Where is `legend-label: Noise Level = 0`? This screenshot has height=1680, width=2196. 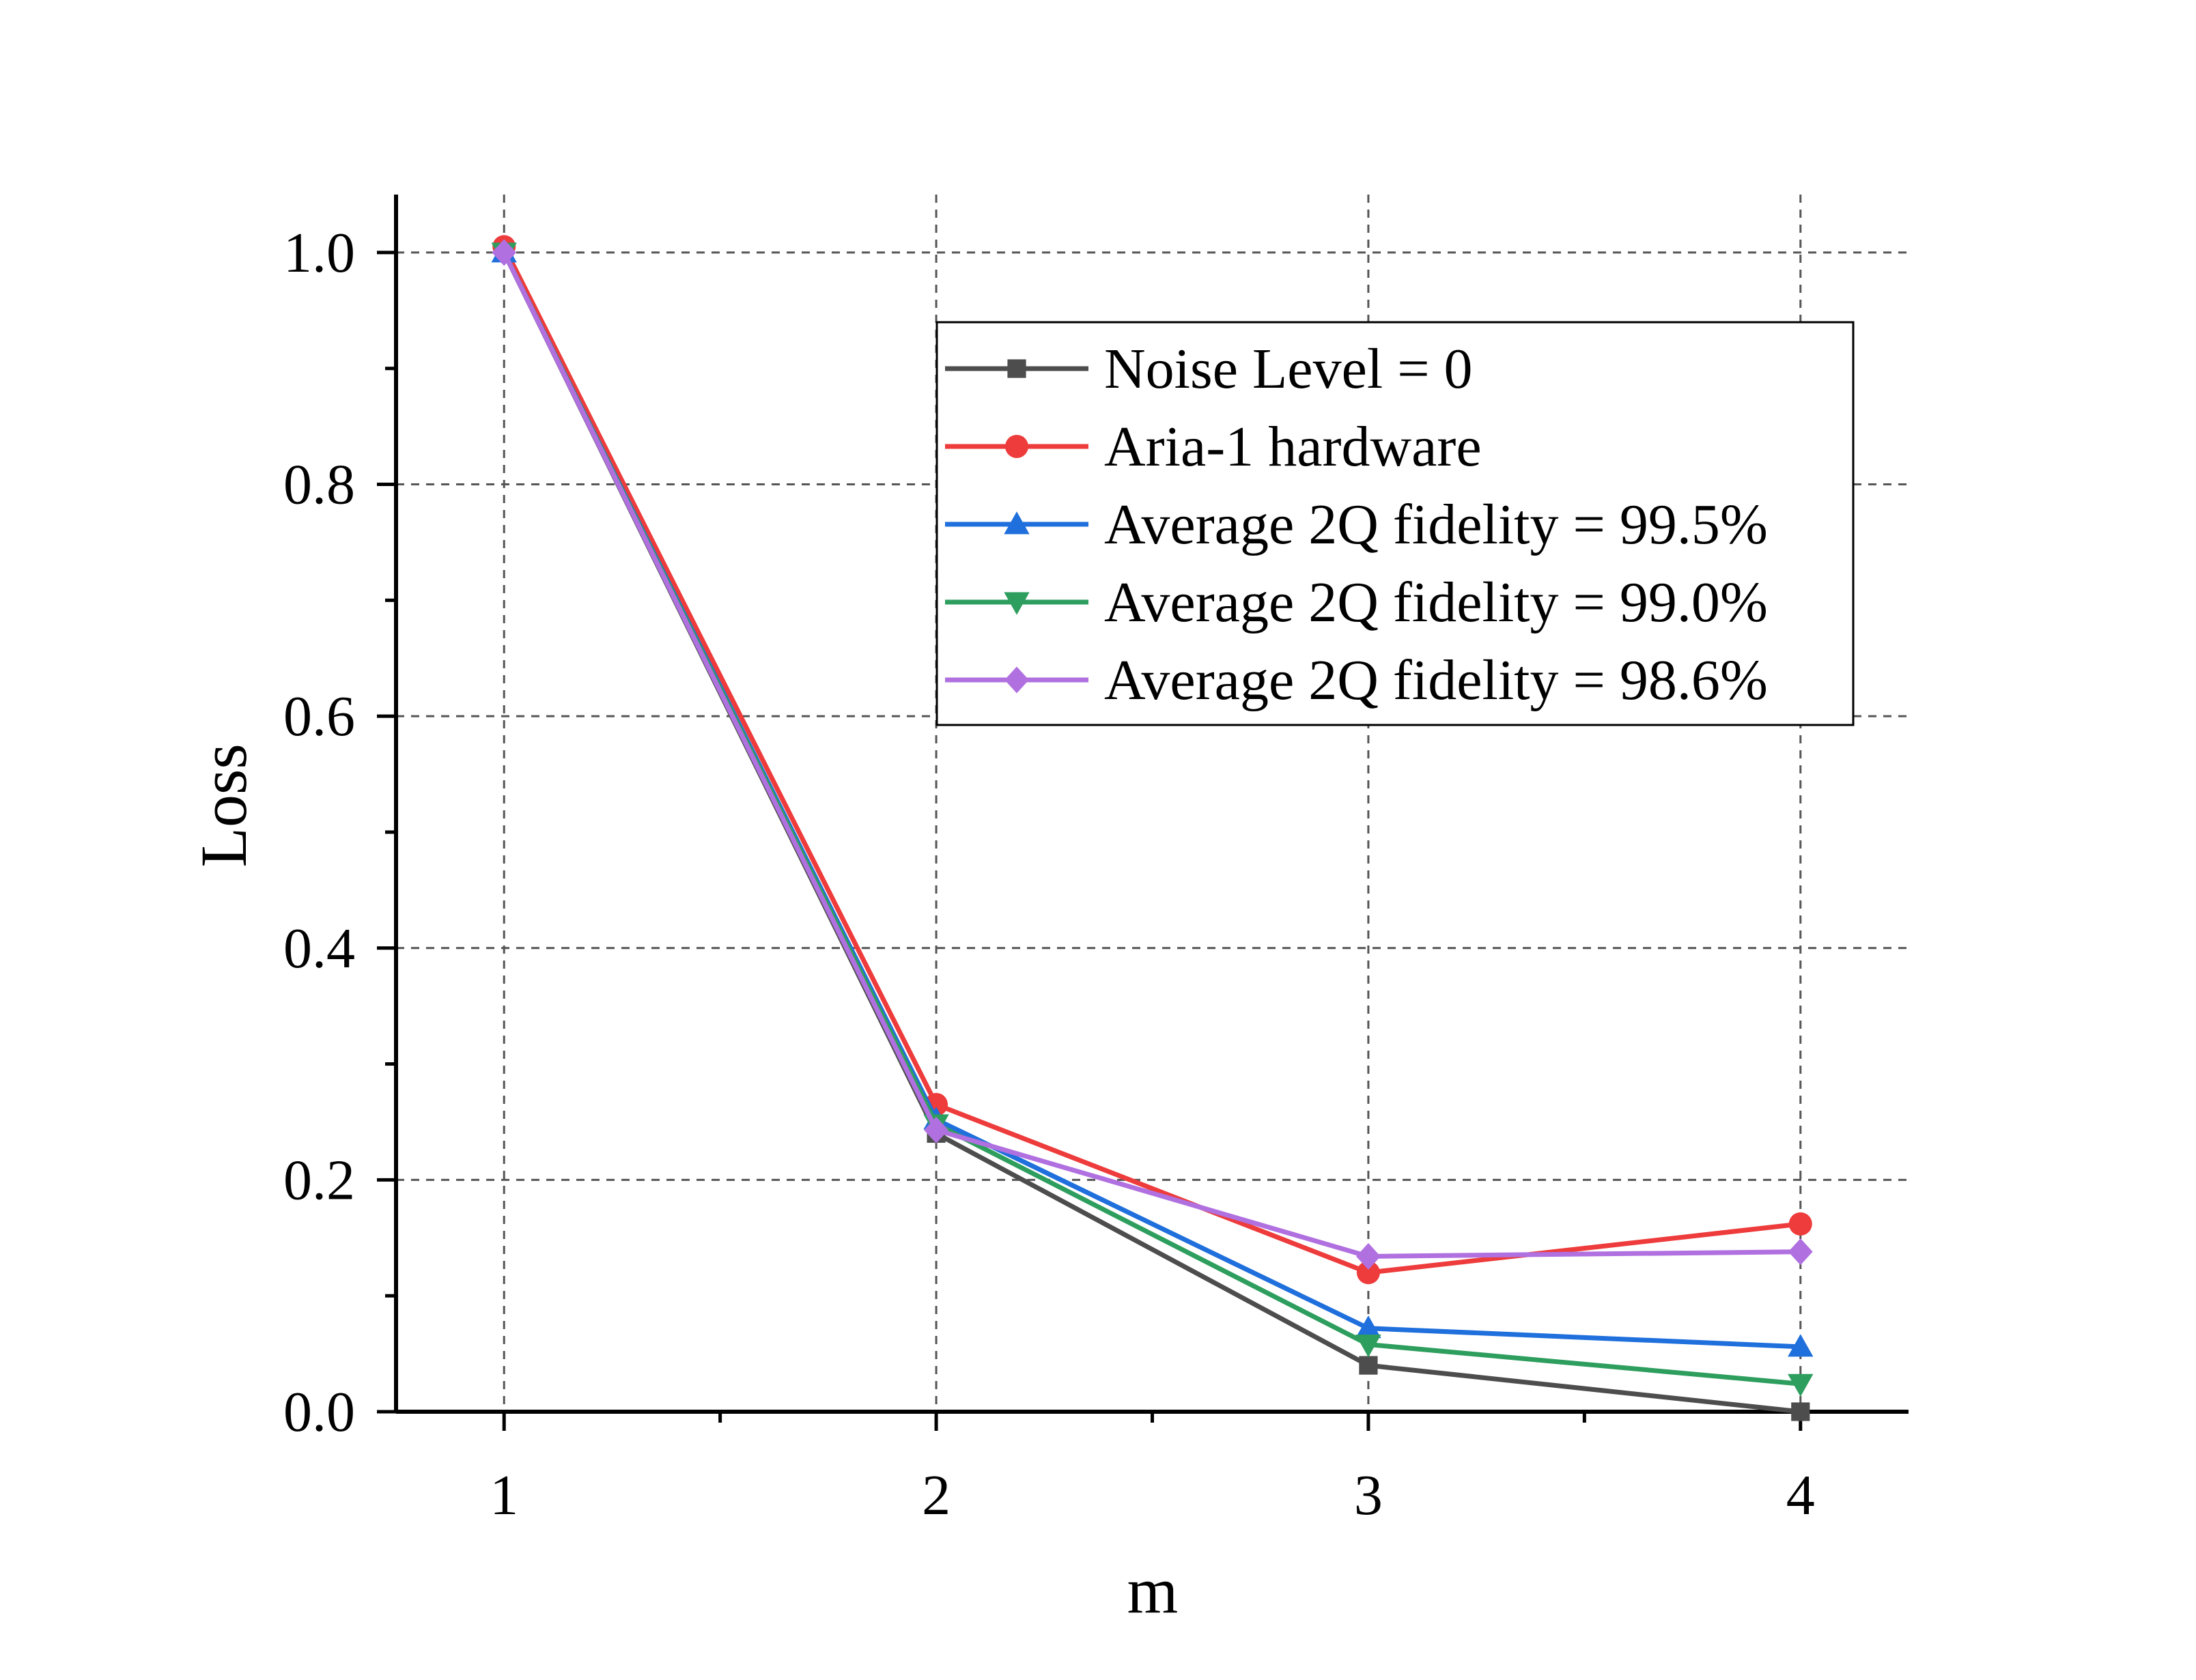 legend-label: Noise Level = 0 is located at coordinates (1289, 369).